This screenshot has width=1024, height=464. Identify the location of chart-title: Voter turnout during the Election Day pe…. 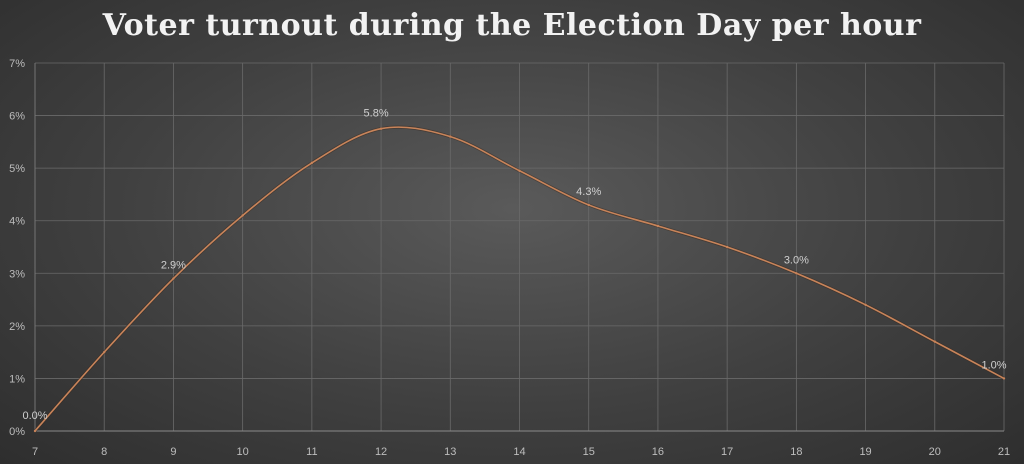
(512, 25).